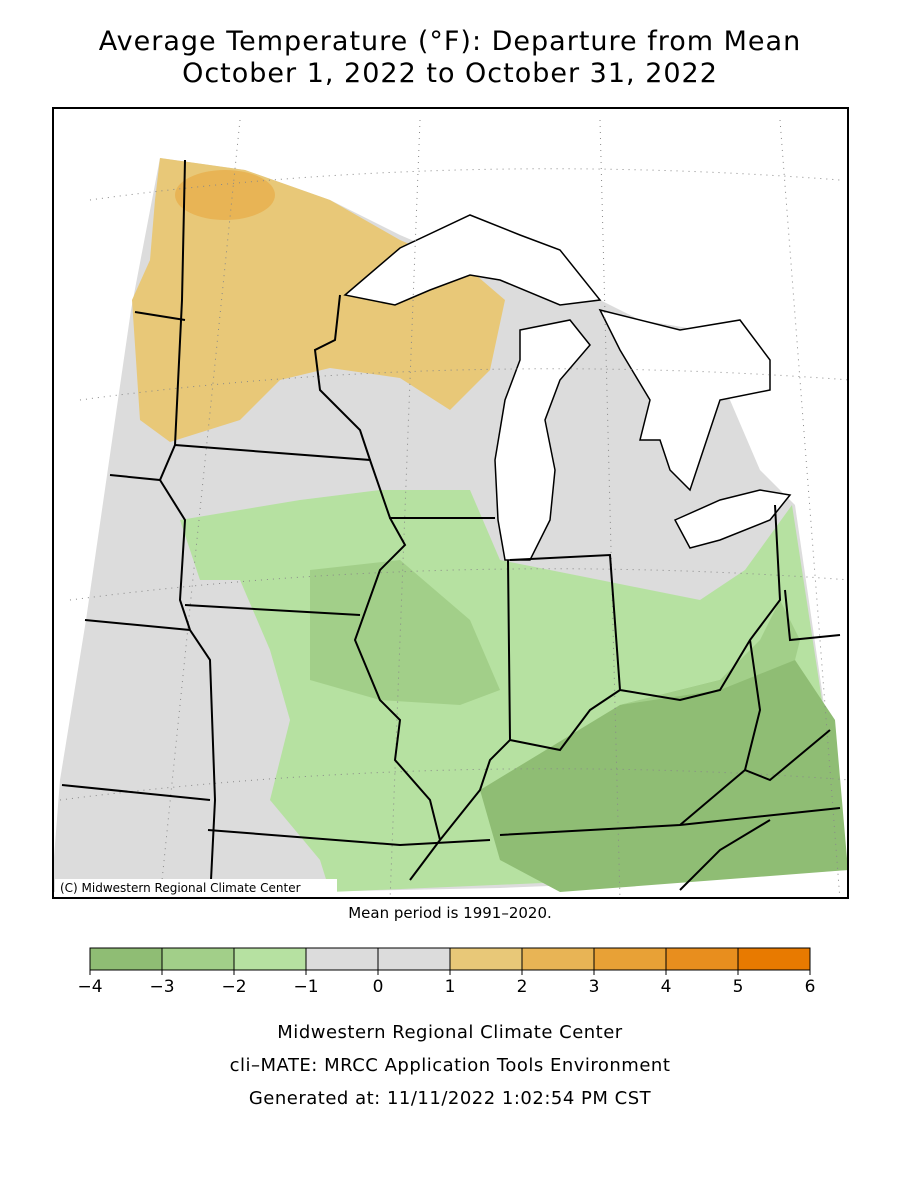 This screenshot has height=1204, width=900. What do you see at coordinates (446, 972) in the screenshot?
I see `legend: −4 −3 −2 −1 0 1 2 3 4 5 6` at bounding box center [446, 972].